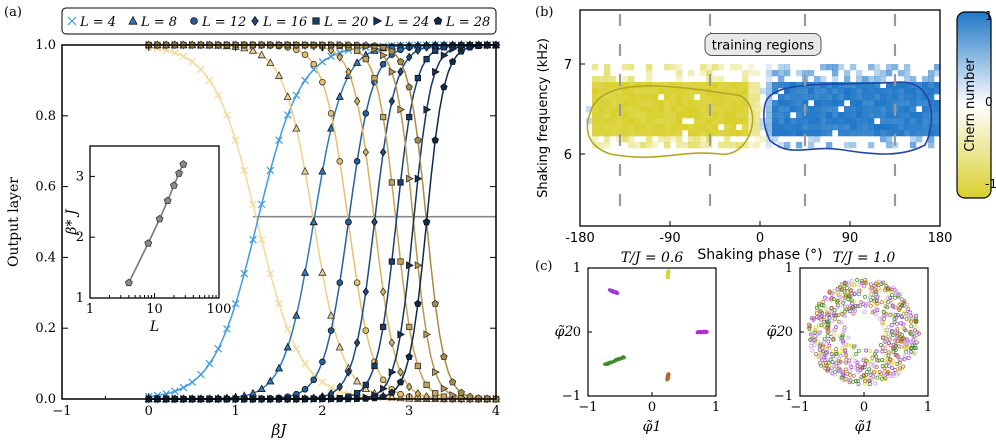  Describe the element at coordinates (611, 362) in the screenshot. I see `cluster-point` at that location.